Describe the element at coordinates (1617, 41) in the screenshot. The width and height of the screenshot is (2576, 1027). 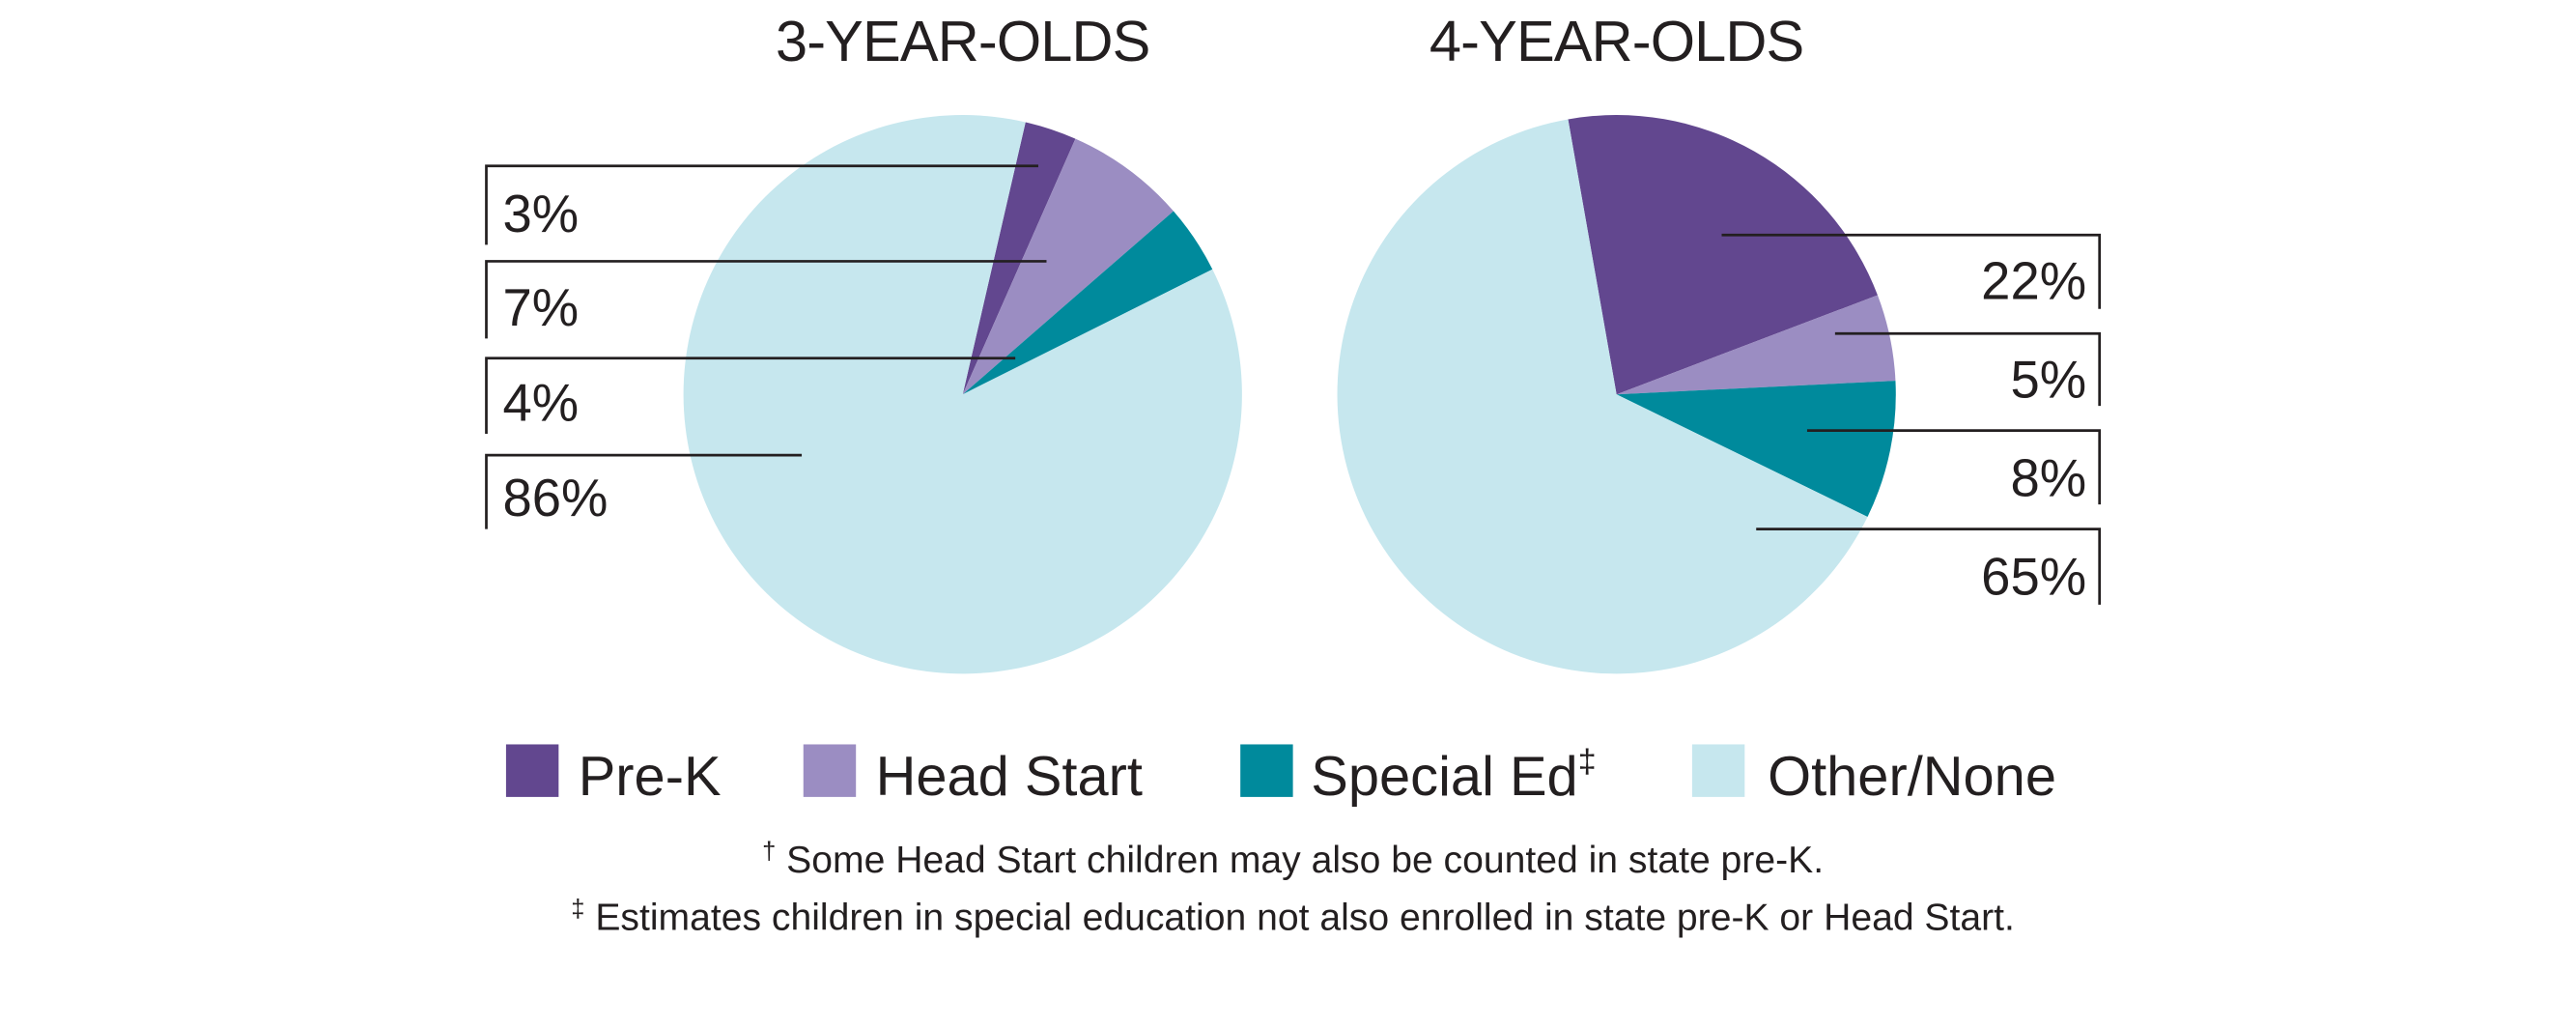
I see `pie-title-4yr: 4-YEAR-OLDS` at that location.